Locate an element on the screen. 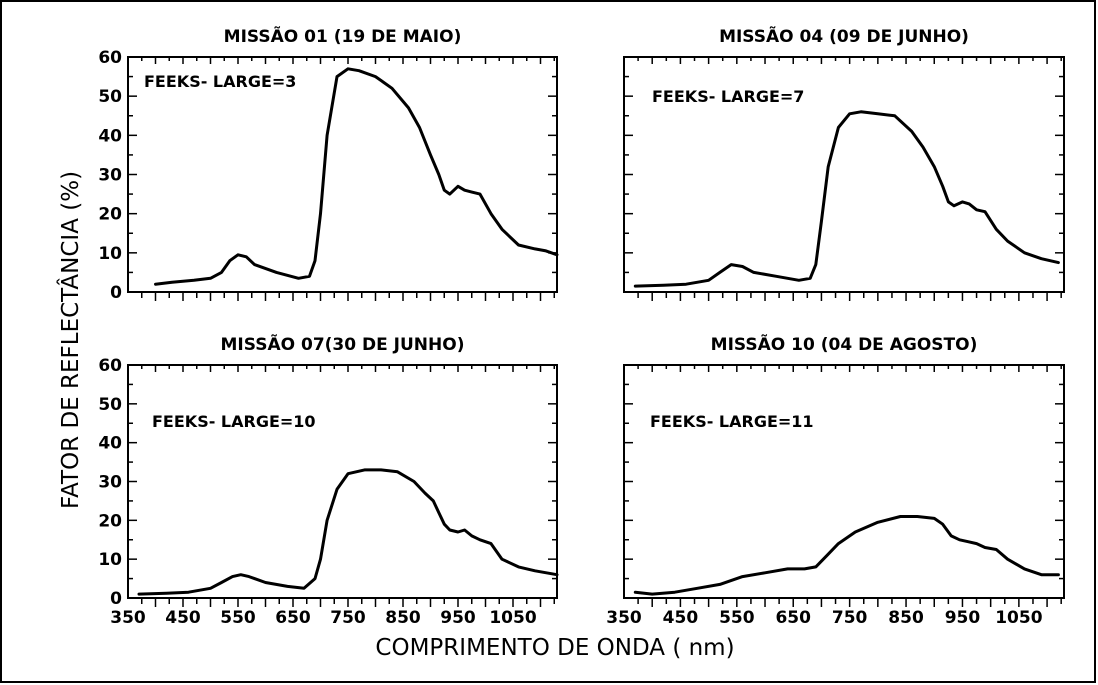 The height and width of the screenshot is (685, 1098). panel-annotation-2: FEEKS- LARGE=7 is located at coordinates (728, 96).